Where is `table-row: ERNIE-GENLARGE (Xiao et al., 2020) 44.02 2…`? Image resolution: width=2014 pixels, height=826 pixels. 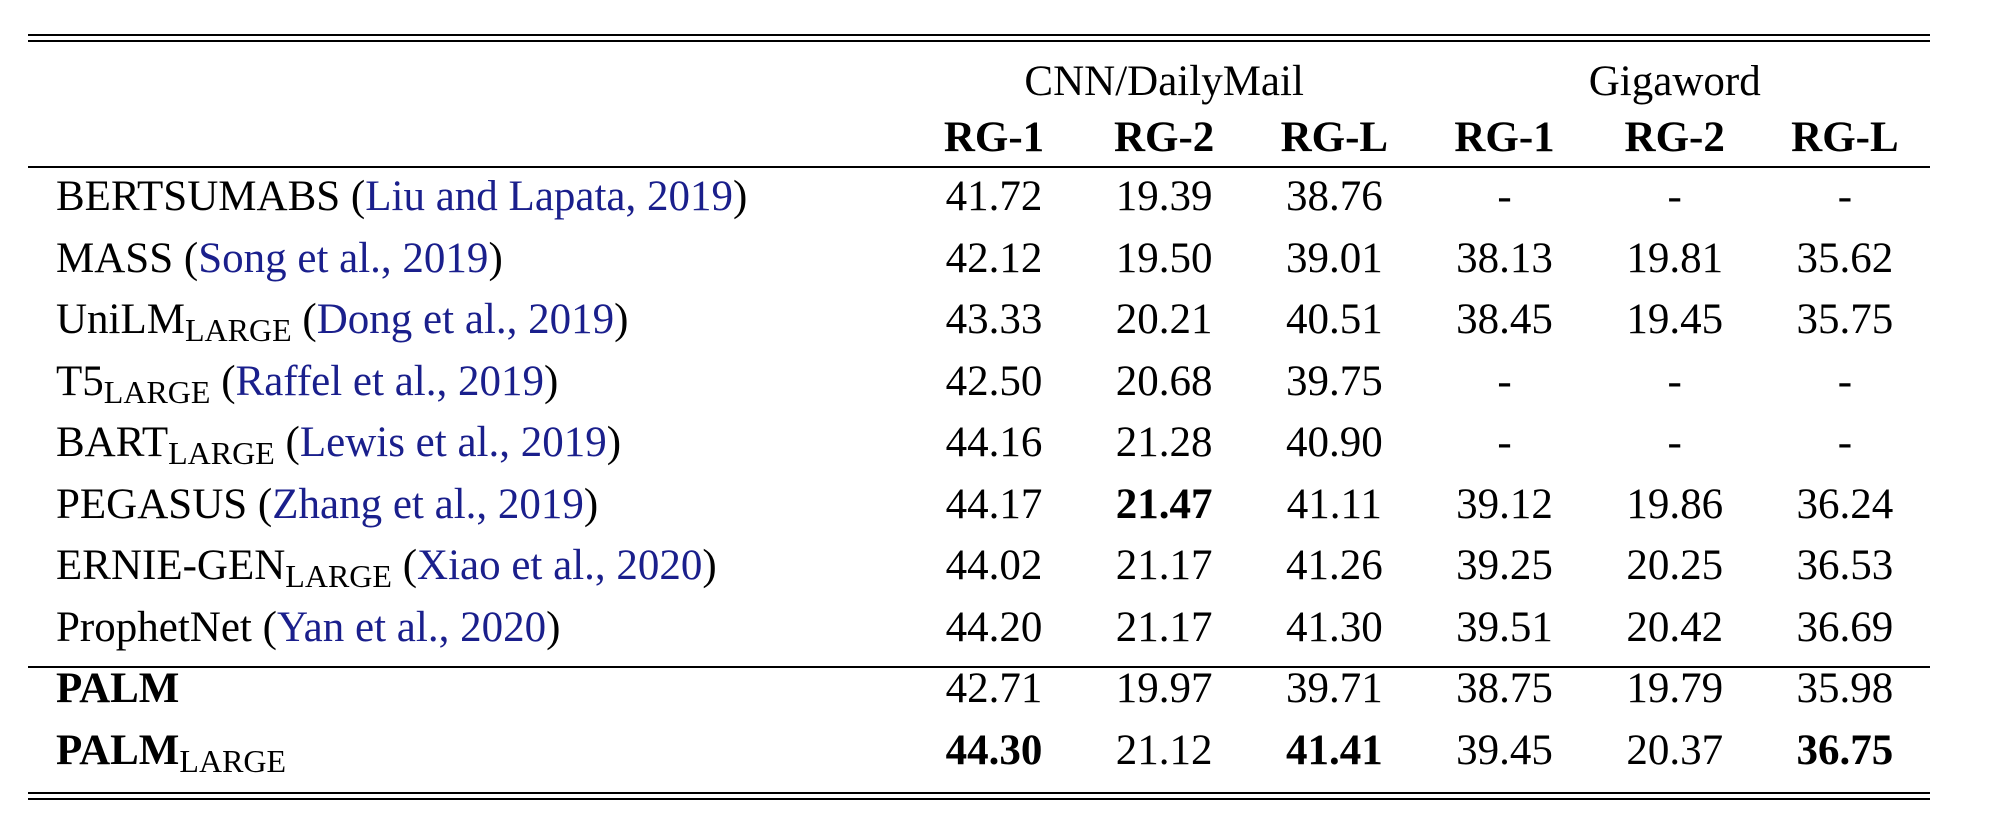 table-row: ERNIE-GENLARGE (Xiao et al., 2020) 44.02 2… is located at coordinates (979, 566).